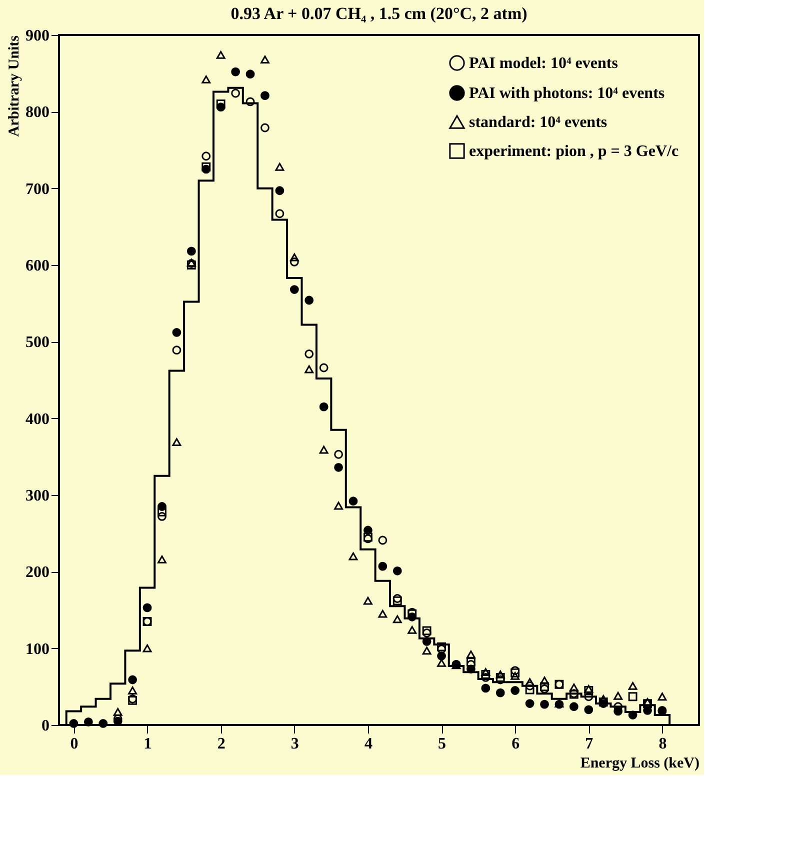 This screenshot has height=866, width=808. What do you see at coordinates (38, 496) in the screenshot?
I see `y-tick-label: 300` at bounding box center [38, 496].